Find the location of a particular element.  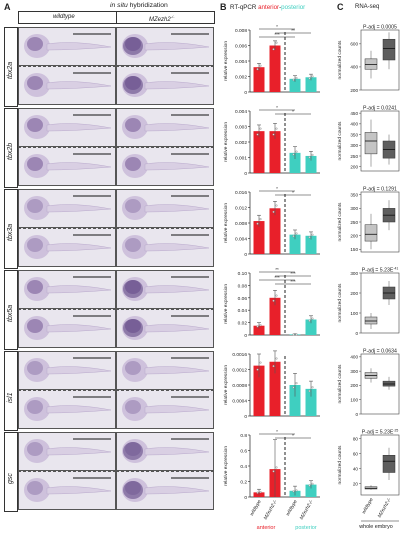

embryo-image-gsc-mutant-lateral is located at coordinates (165, 451).